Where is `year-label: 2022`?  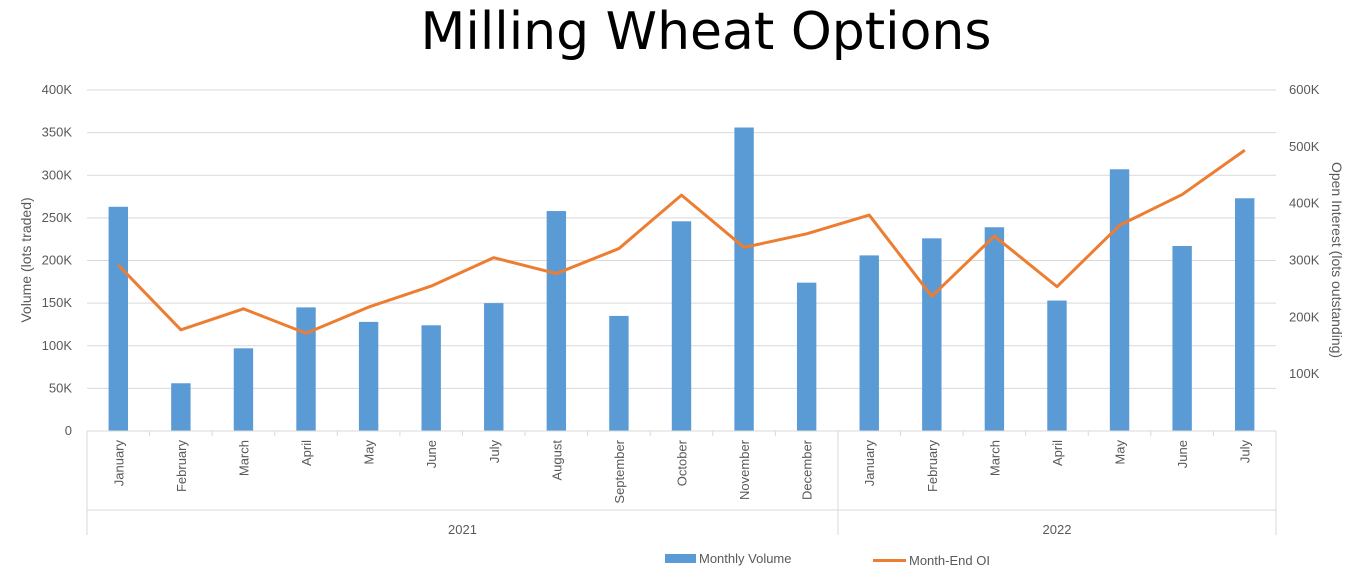 year-label: 2022 is located at coordinates (1057, 529).